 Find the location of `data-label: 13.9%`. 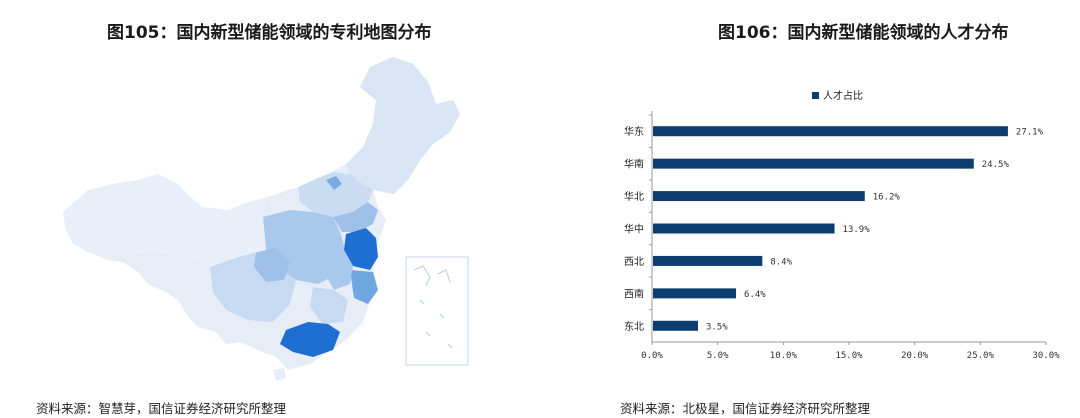

data-label: 13.9% is located at coordinates (857, 230).